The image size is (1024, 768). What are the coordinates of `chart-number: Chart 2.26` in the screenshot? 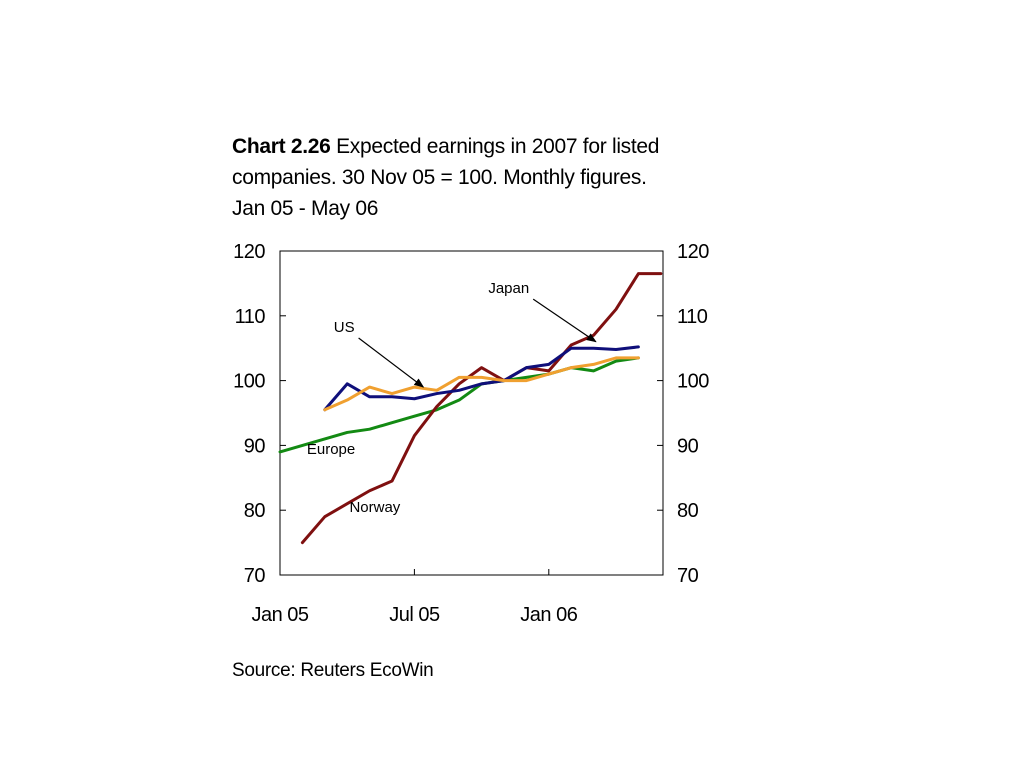 It's located at (281, 146).